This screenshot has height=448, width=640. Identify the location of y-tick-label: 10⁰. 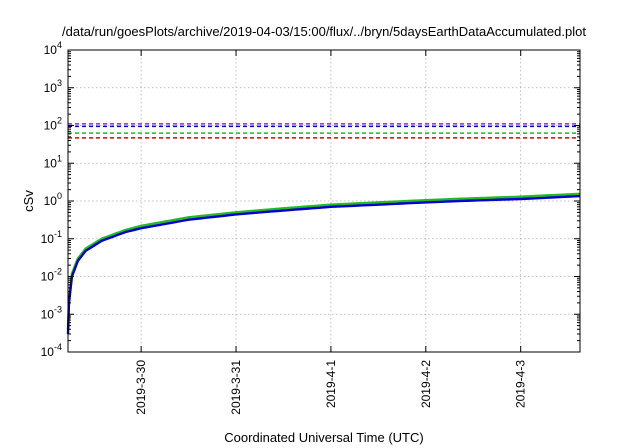
(53, 199).